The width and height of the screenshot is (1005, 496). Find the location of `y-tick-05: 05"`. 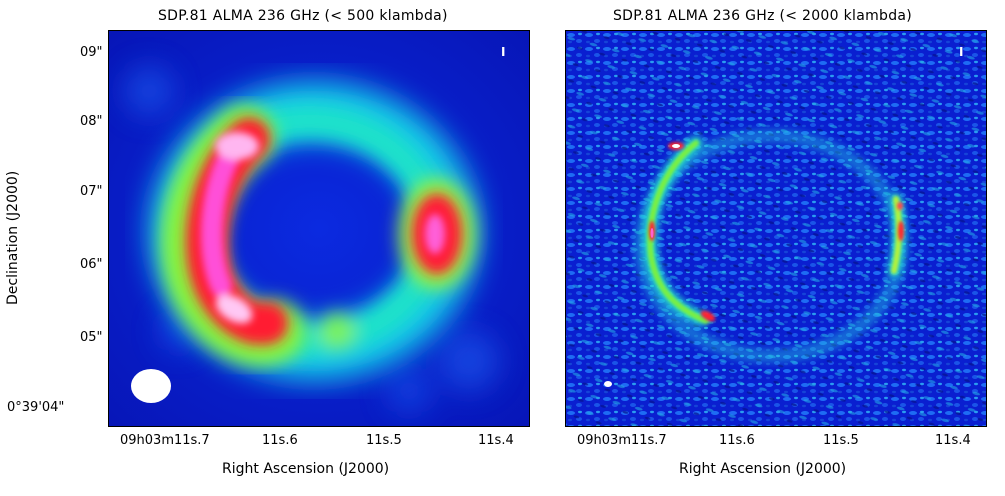

y-tick-05: 05" is located at coordinates (91, 337).